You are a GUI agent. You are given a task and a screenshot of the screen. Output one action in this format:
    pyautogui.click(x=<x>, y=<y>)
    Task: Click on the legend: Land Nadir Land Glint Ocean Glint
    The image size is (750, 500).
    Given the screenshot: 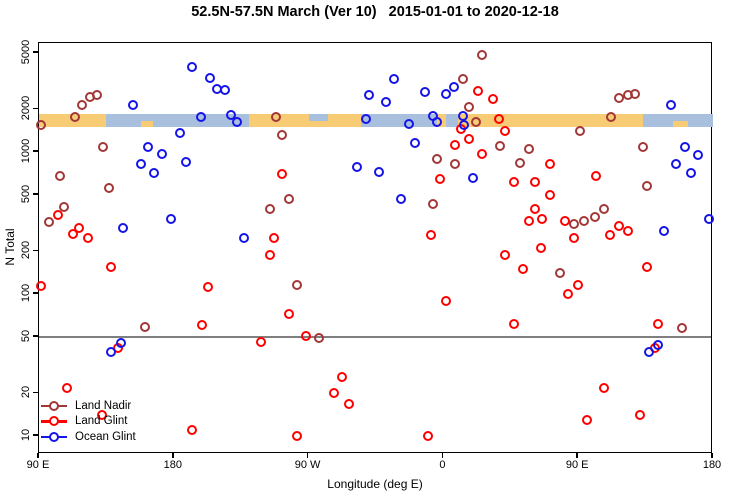 What is the action you would take?
    pyautogui.click(x=88, y=421)
    